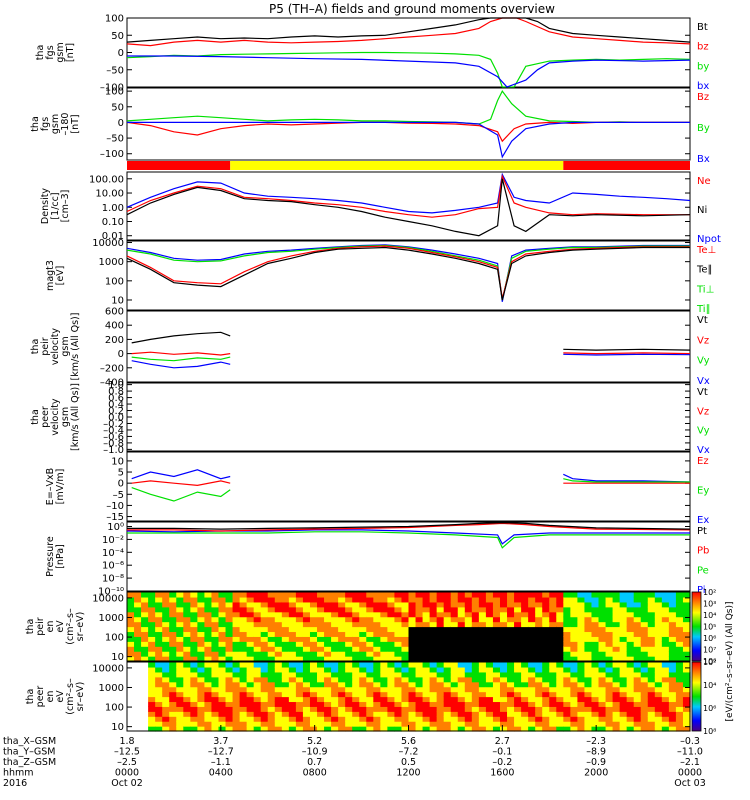 The height and width of the screenshot is (800, 750). Describe the element at coordinates (596, 762) in the screenshot. I see `x-tick-value: –0.9` at that location.